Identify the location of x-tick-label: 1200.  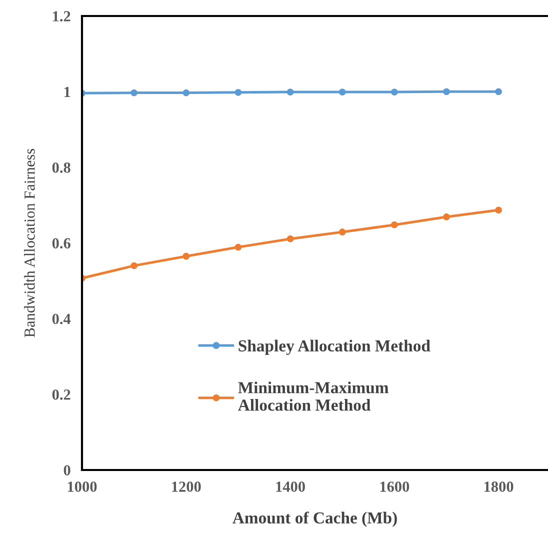
(186, 487).